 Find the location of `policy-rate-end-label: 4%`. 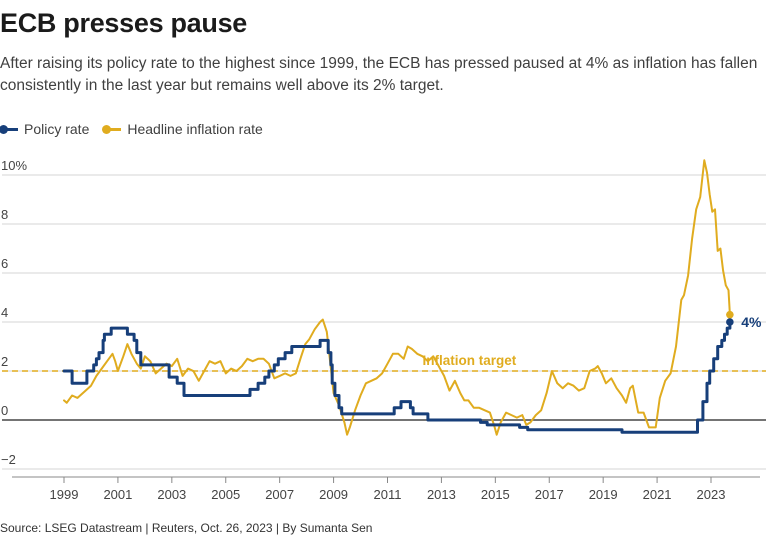

policy-rate-end-label: 4% is located at coordinates (751, 322).